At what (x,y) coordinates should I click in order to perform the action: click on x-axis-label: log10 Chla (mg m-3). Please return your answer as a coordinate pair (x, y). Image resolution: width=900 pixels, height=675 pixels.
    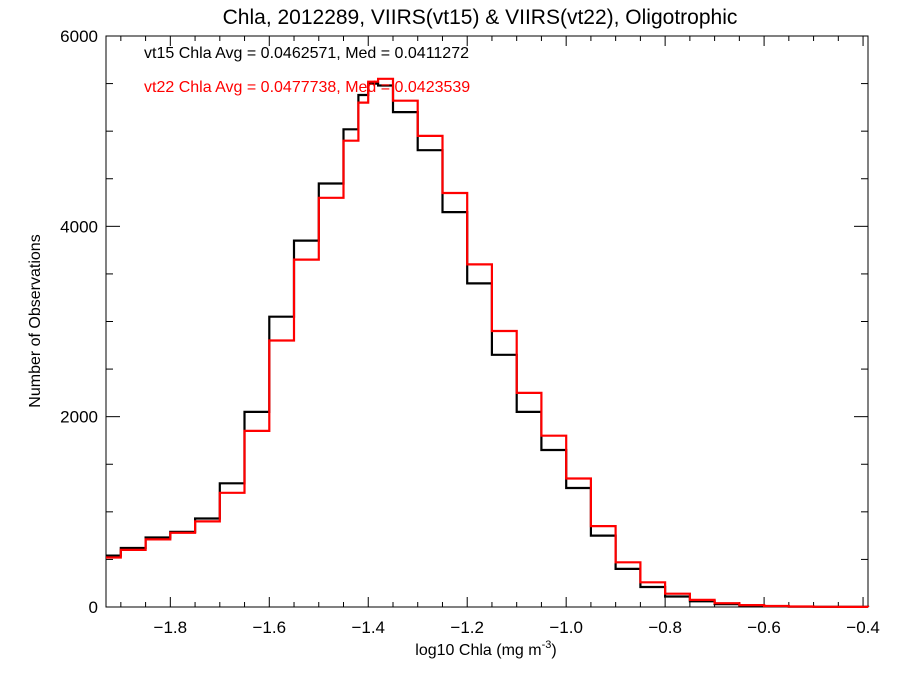
    Looking at the image, I should click on (485, 649).